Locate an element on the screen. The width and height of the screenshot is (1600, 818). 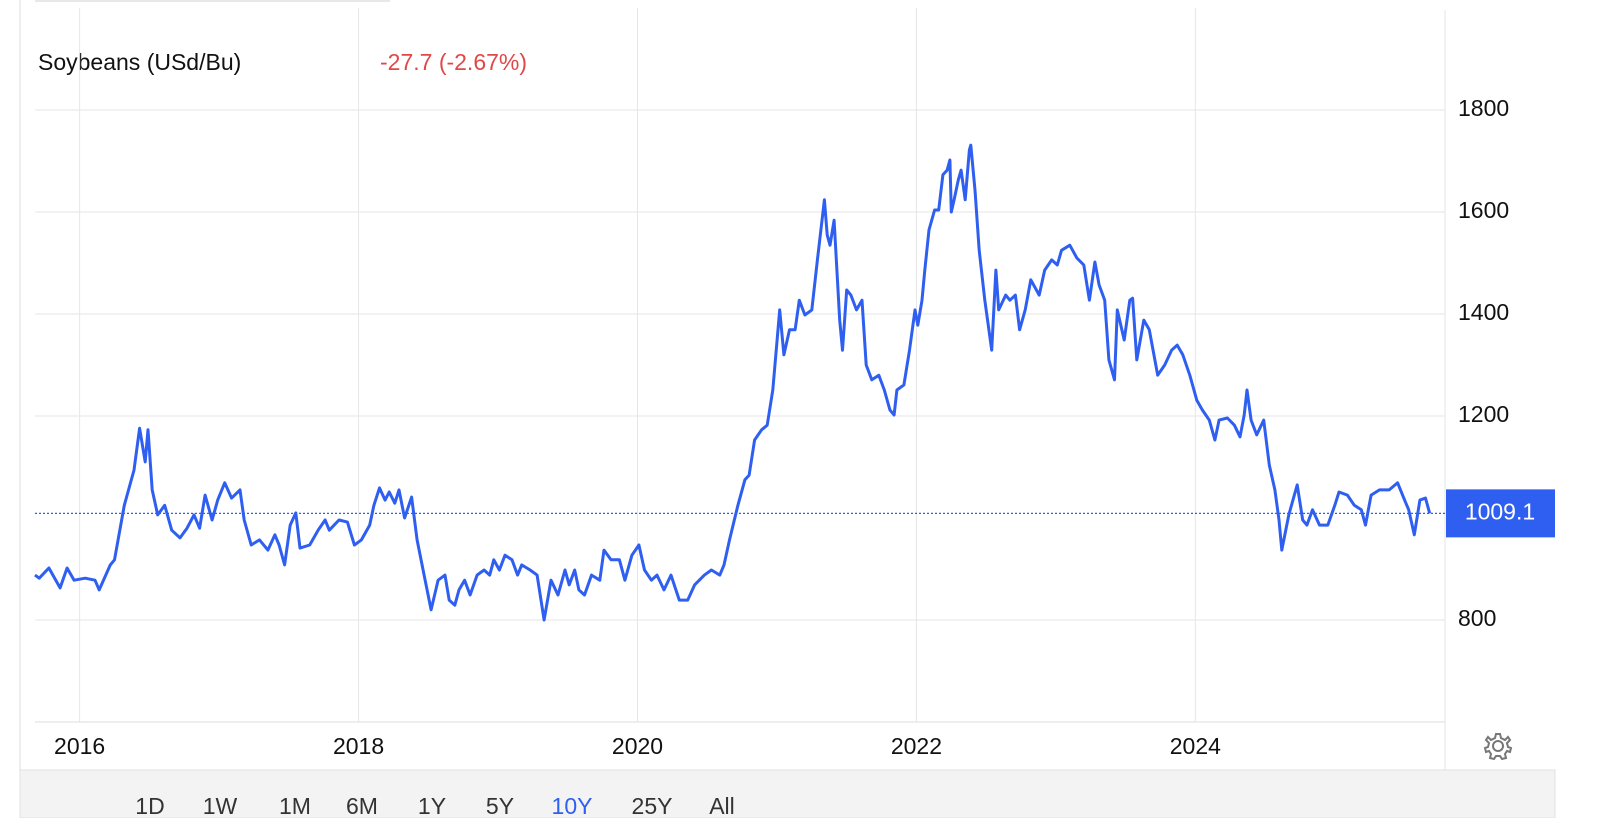
x-tick-label: 2016 is located at coordinates (79, 746).